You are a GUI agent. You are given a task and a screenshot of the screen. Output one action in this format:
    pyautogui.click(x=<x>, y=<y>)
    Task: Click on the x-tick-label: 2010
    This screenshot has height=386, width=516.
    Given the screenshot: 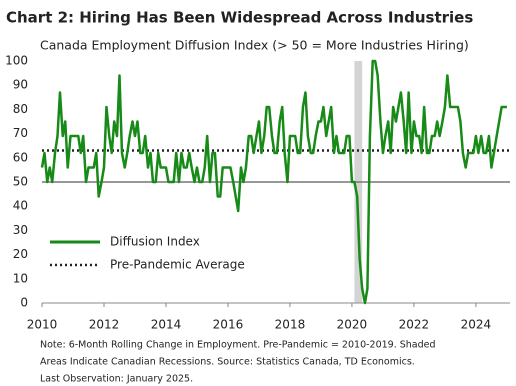 What is the action you would take?
    pyautogui.click(x=42, y=325)
    